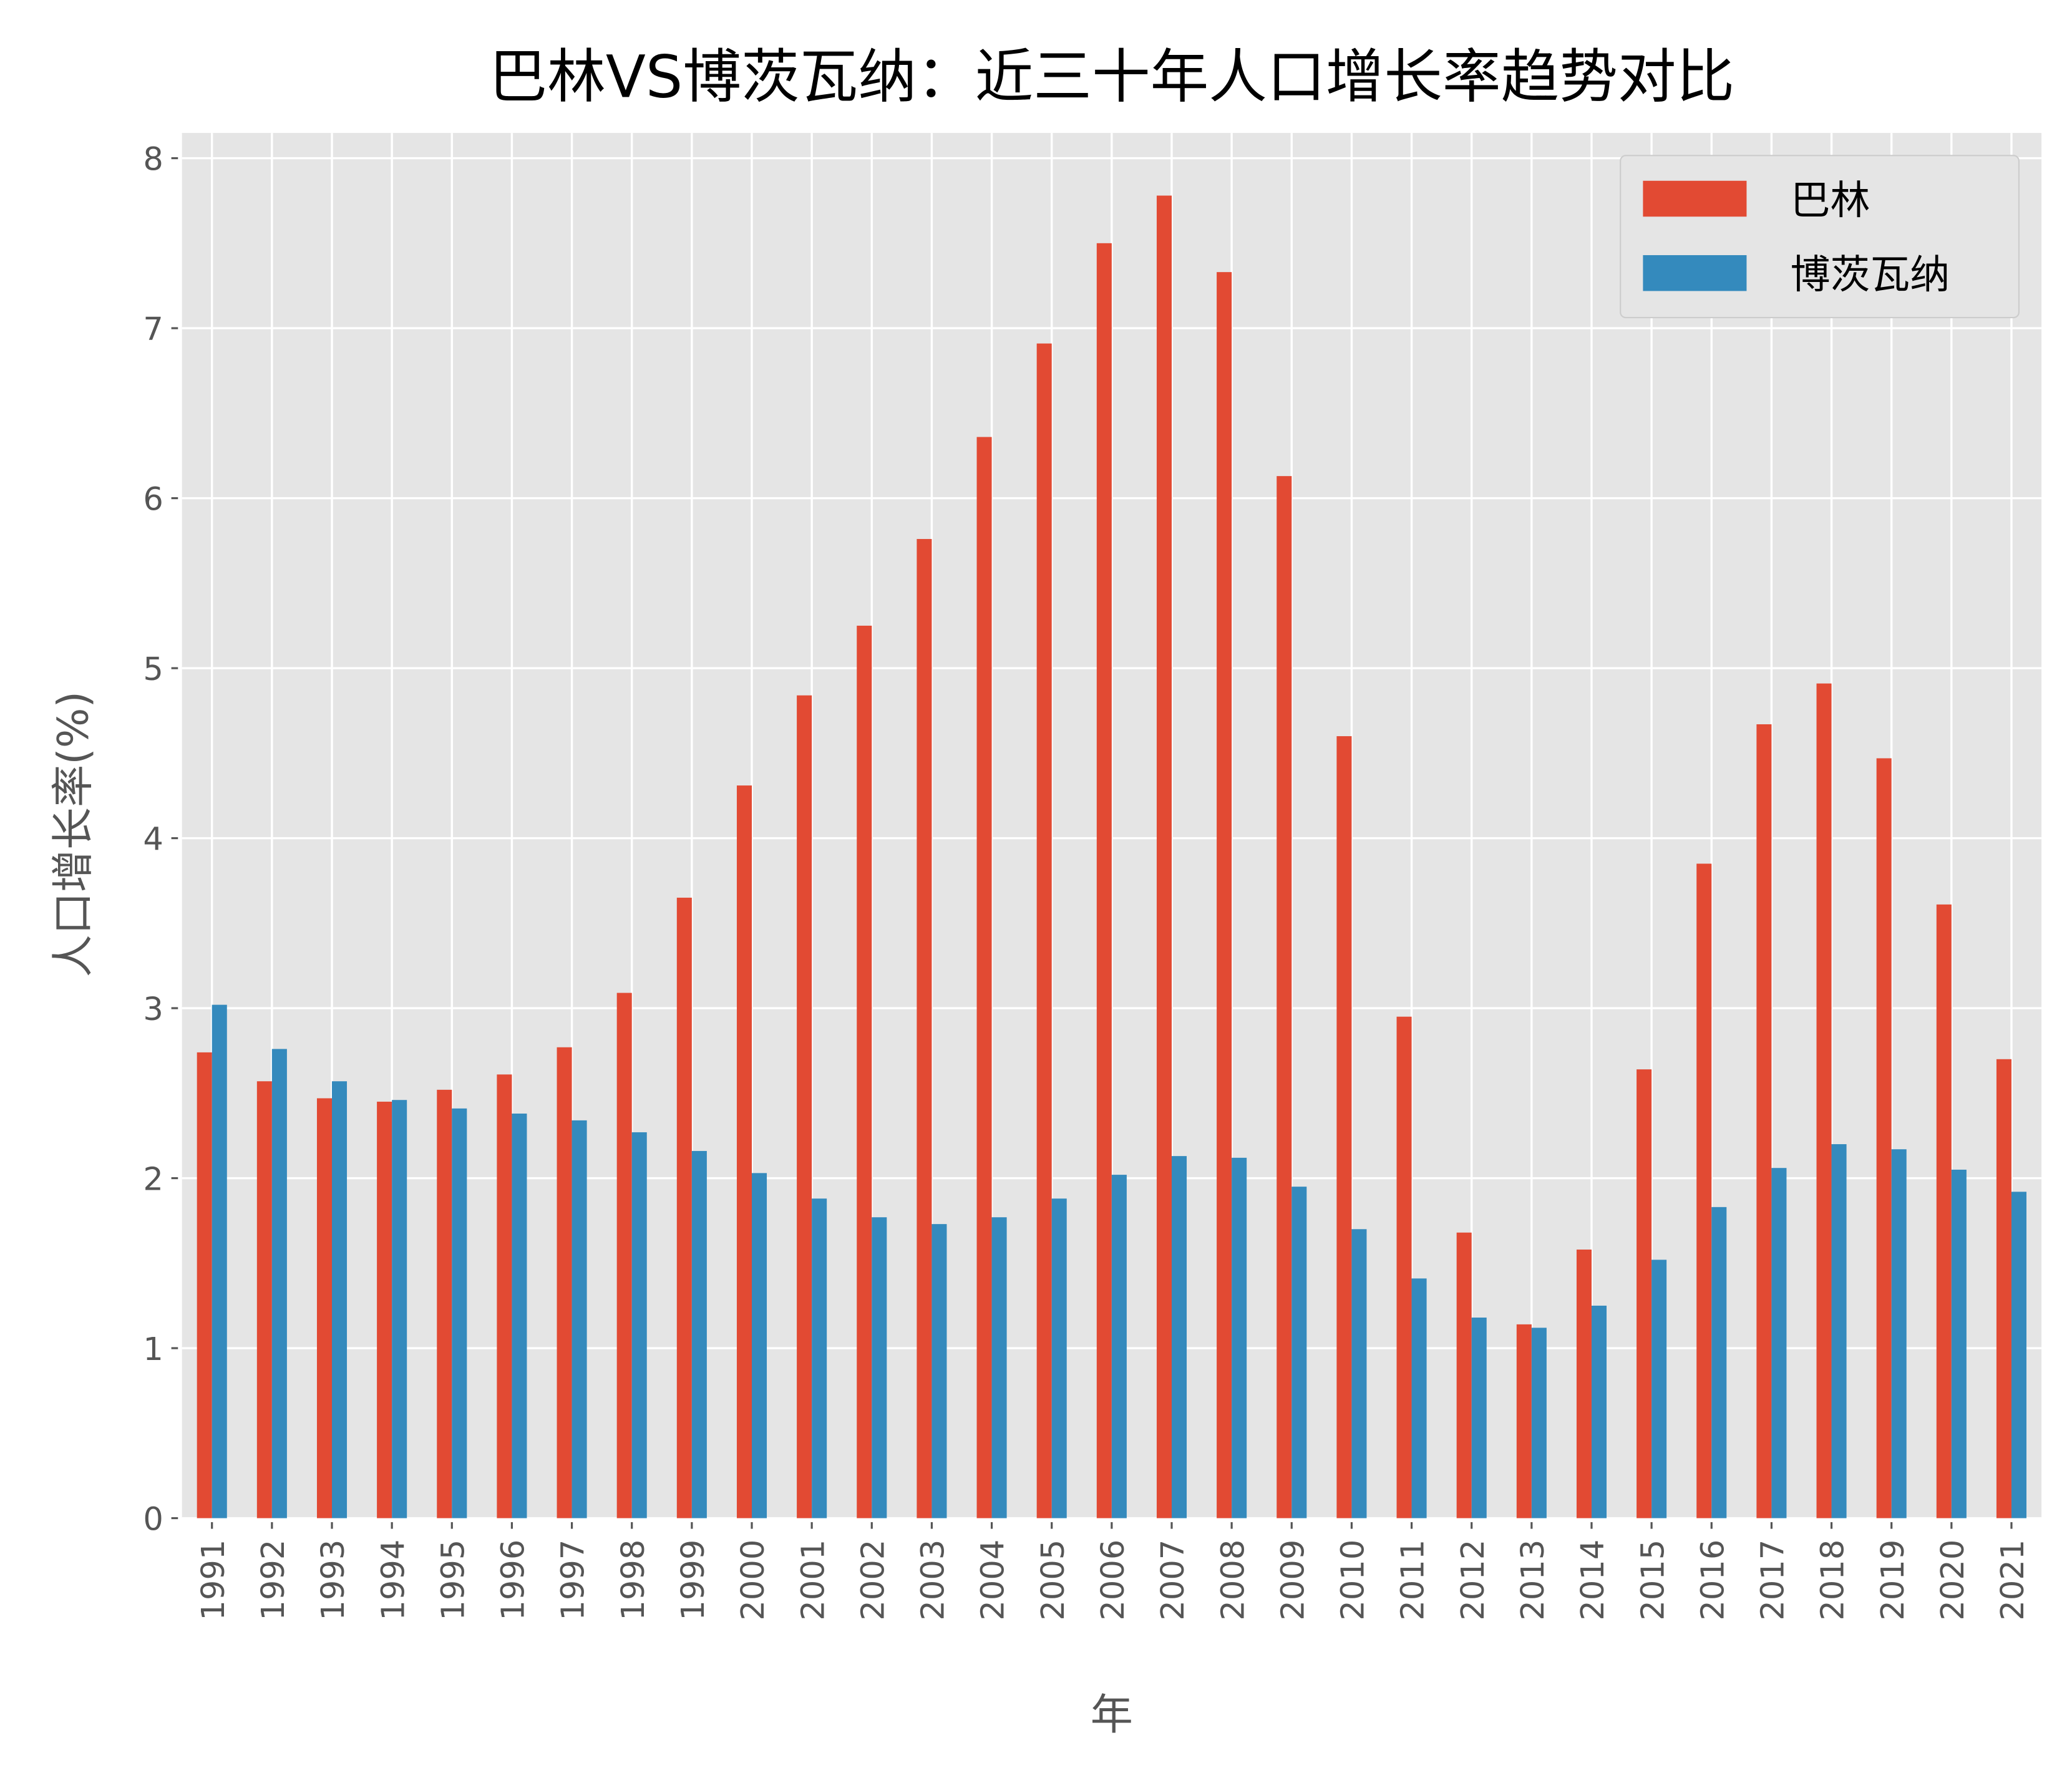  Describe the element at coordinates (820, 1358) in the screenshot. I see `bar-botswana-2001` at that location.